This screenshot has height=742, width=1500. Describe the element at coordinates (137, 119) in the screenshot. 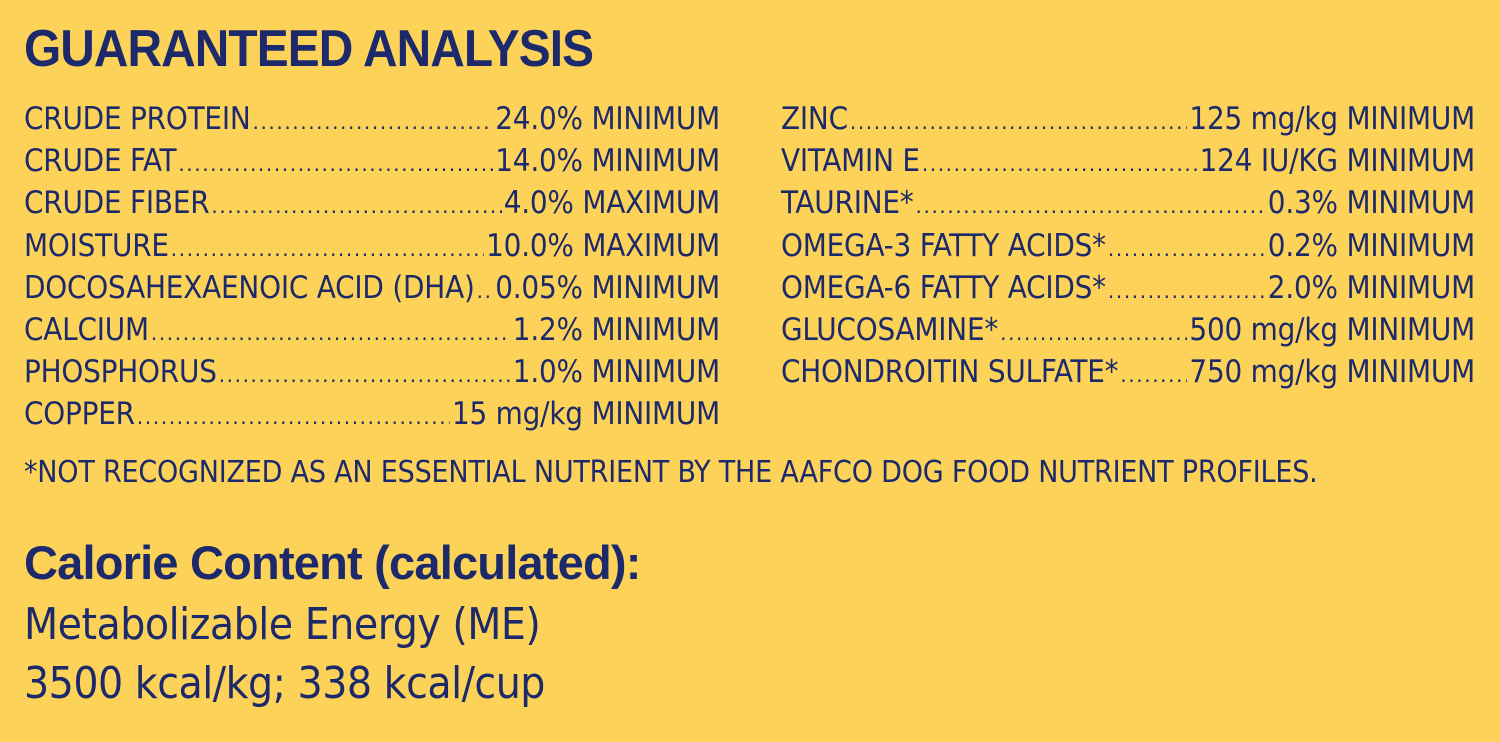

I see `nutrient-label: CRUDE PROTEIN` at that location.